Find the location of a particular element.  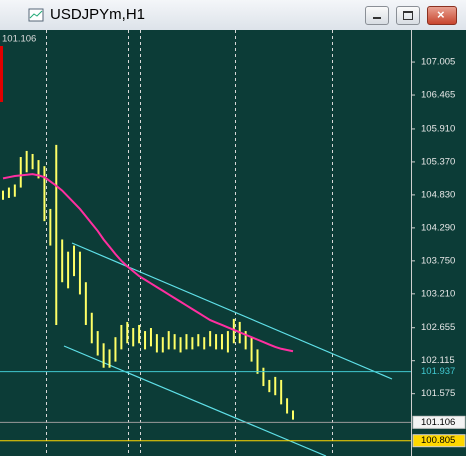

price-level-label: 100.805 is located at coordinates (438, 440).